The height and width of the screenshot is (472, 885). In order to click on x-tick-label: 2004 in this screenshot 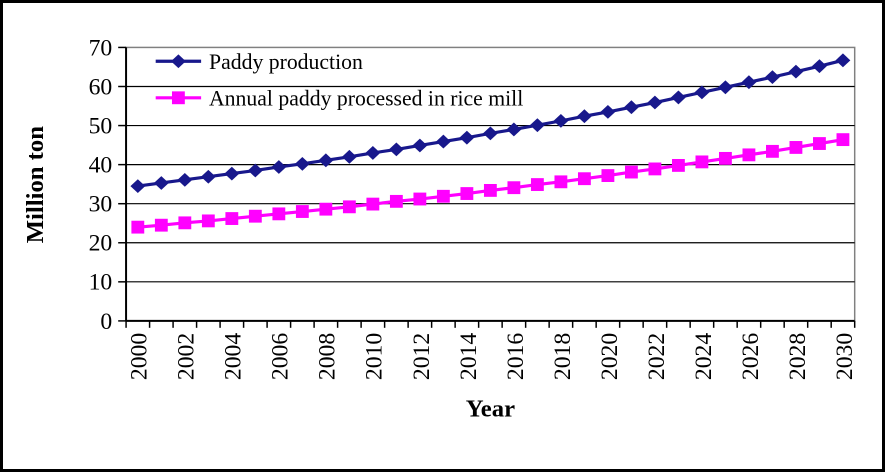, I will do `click(234, 357)`.